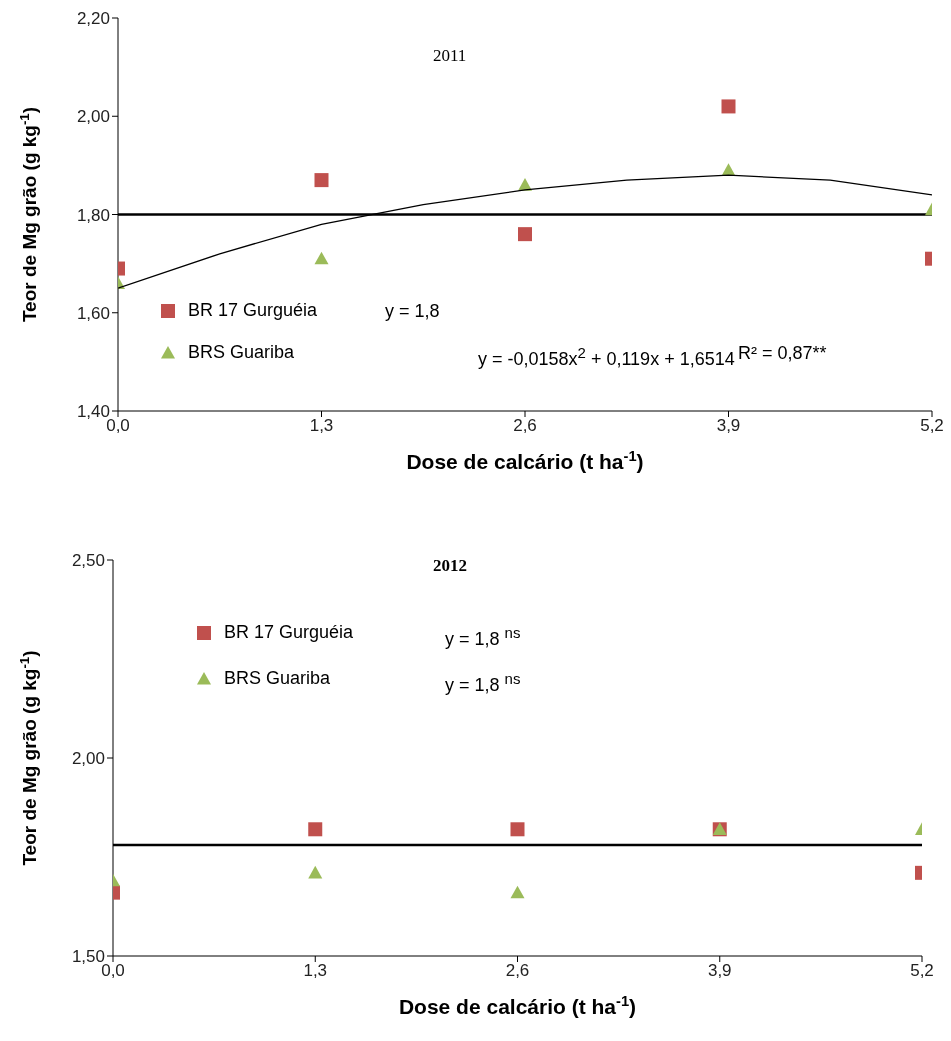 Image resolution: width=951 pixels, height=1041 pixels. I want to click on annotation: R² = 0,87**, so click(782, 353).